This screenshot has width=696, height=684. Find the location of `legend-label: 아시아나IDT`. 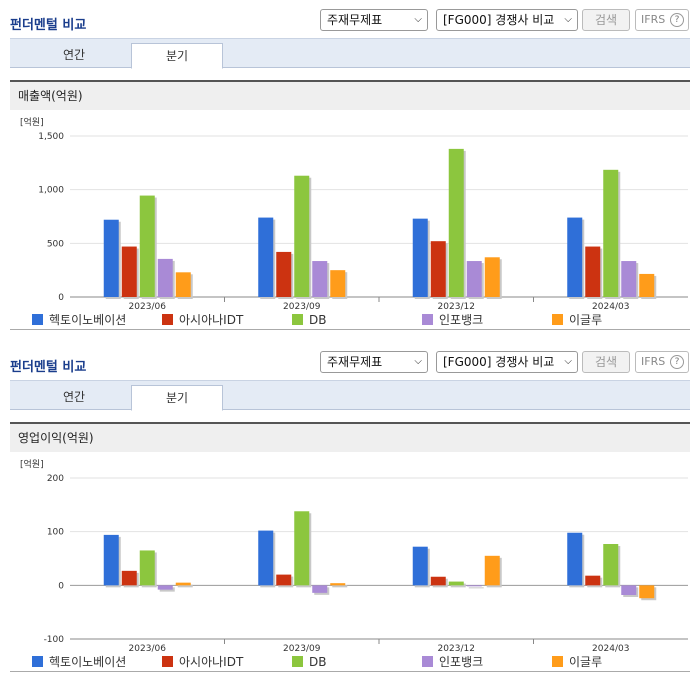

legend-label: 아시아나IDT is located at coordinates (211, 320).